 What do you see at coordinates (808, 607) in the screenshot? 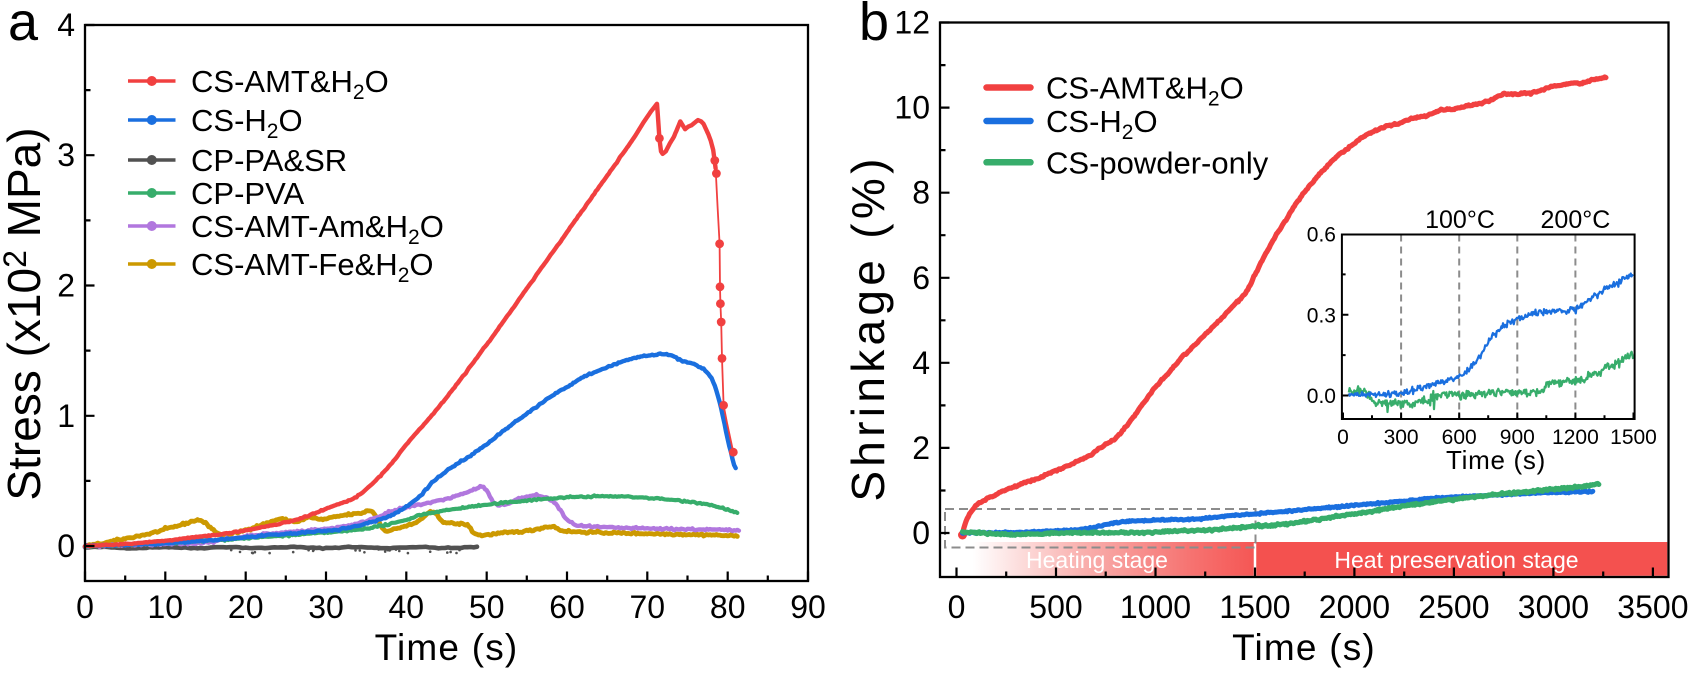
I see `svg-text: 90` at bounding box center [808, 607].